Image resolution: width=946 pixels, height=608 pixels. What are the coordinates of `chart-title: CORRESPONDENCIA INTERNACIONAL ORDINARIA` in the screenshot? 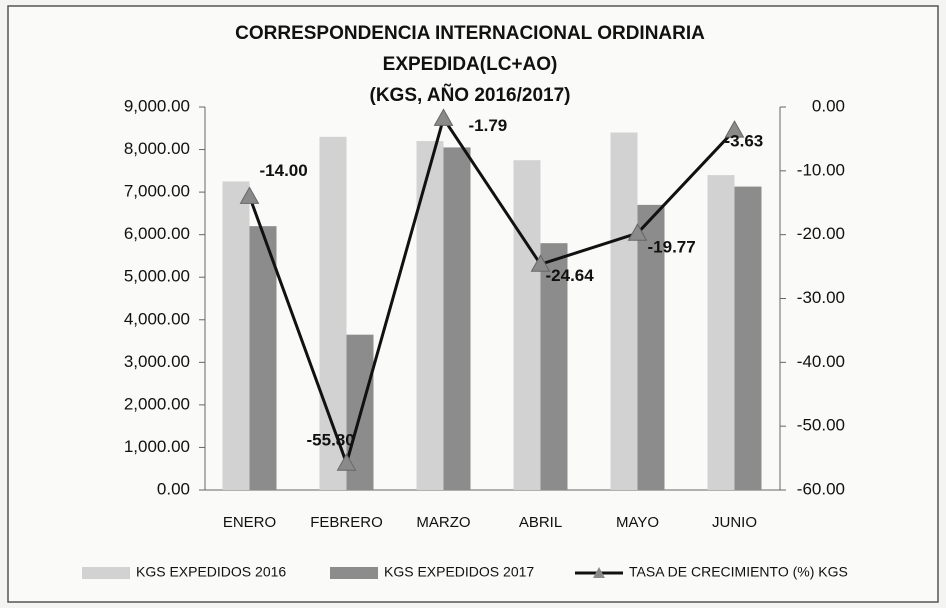 It's located at (470, 33).